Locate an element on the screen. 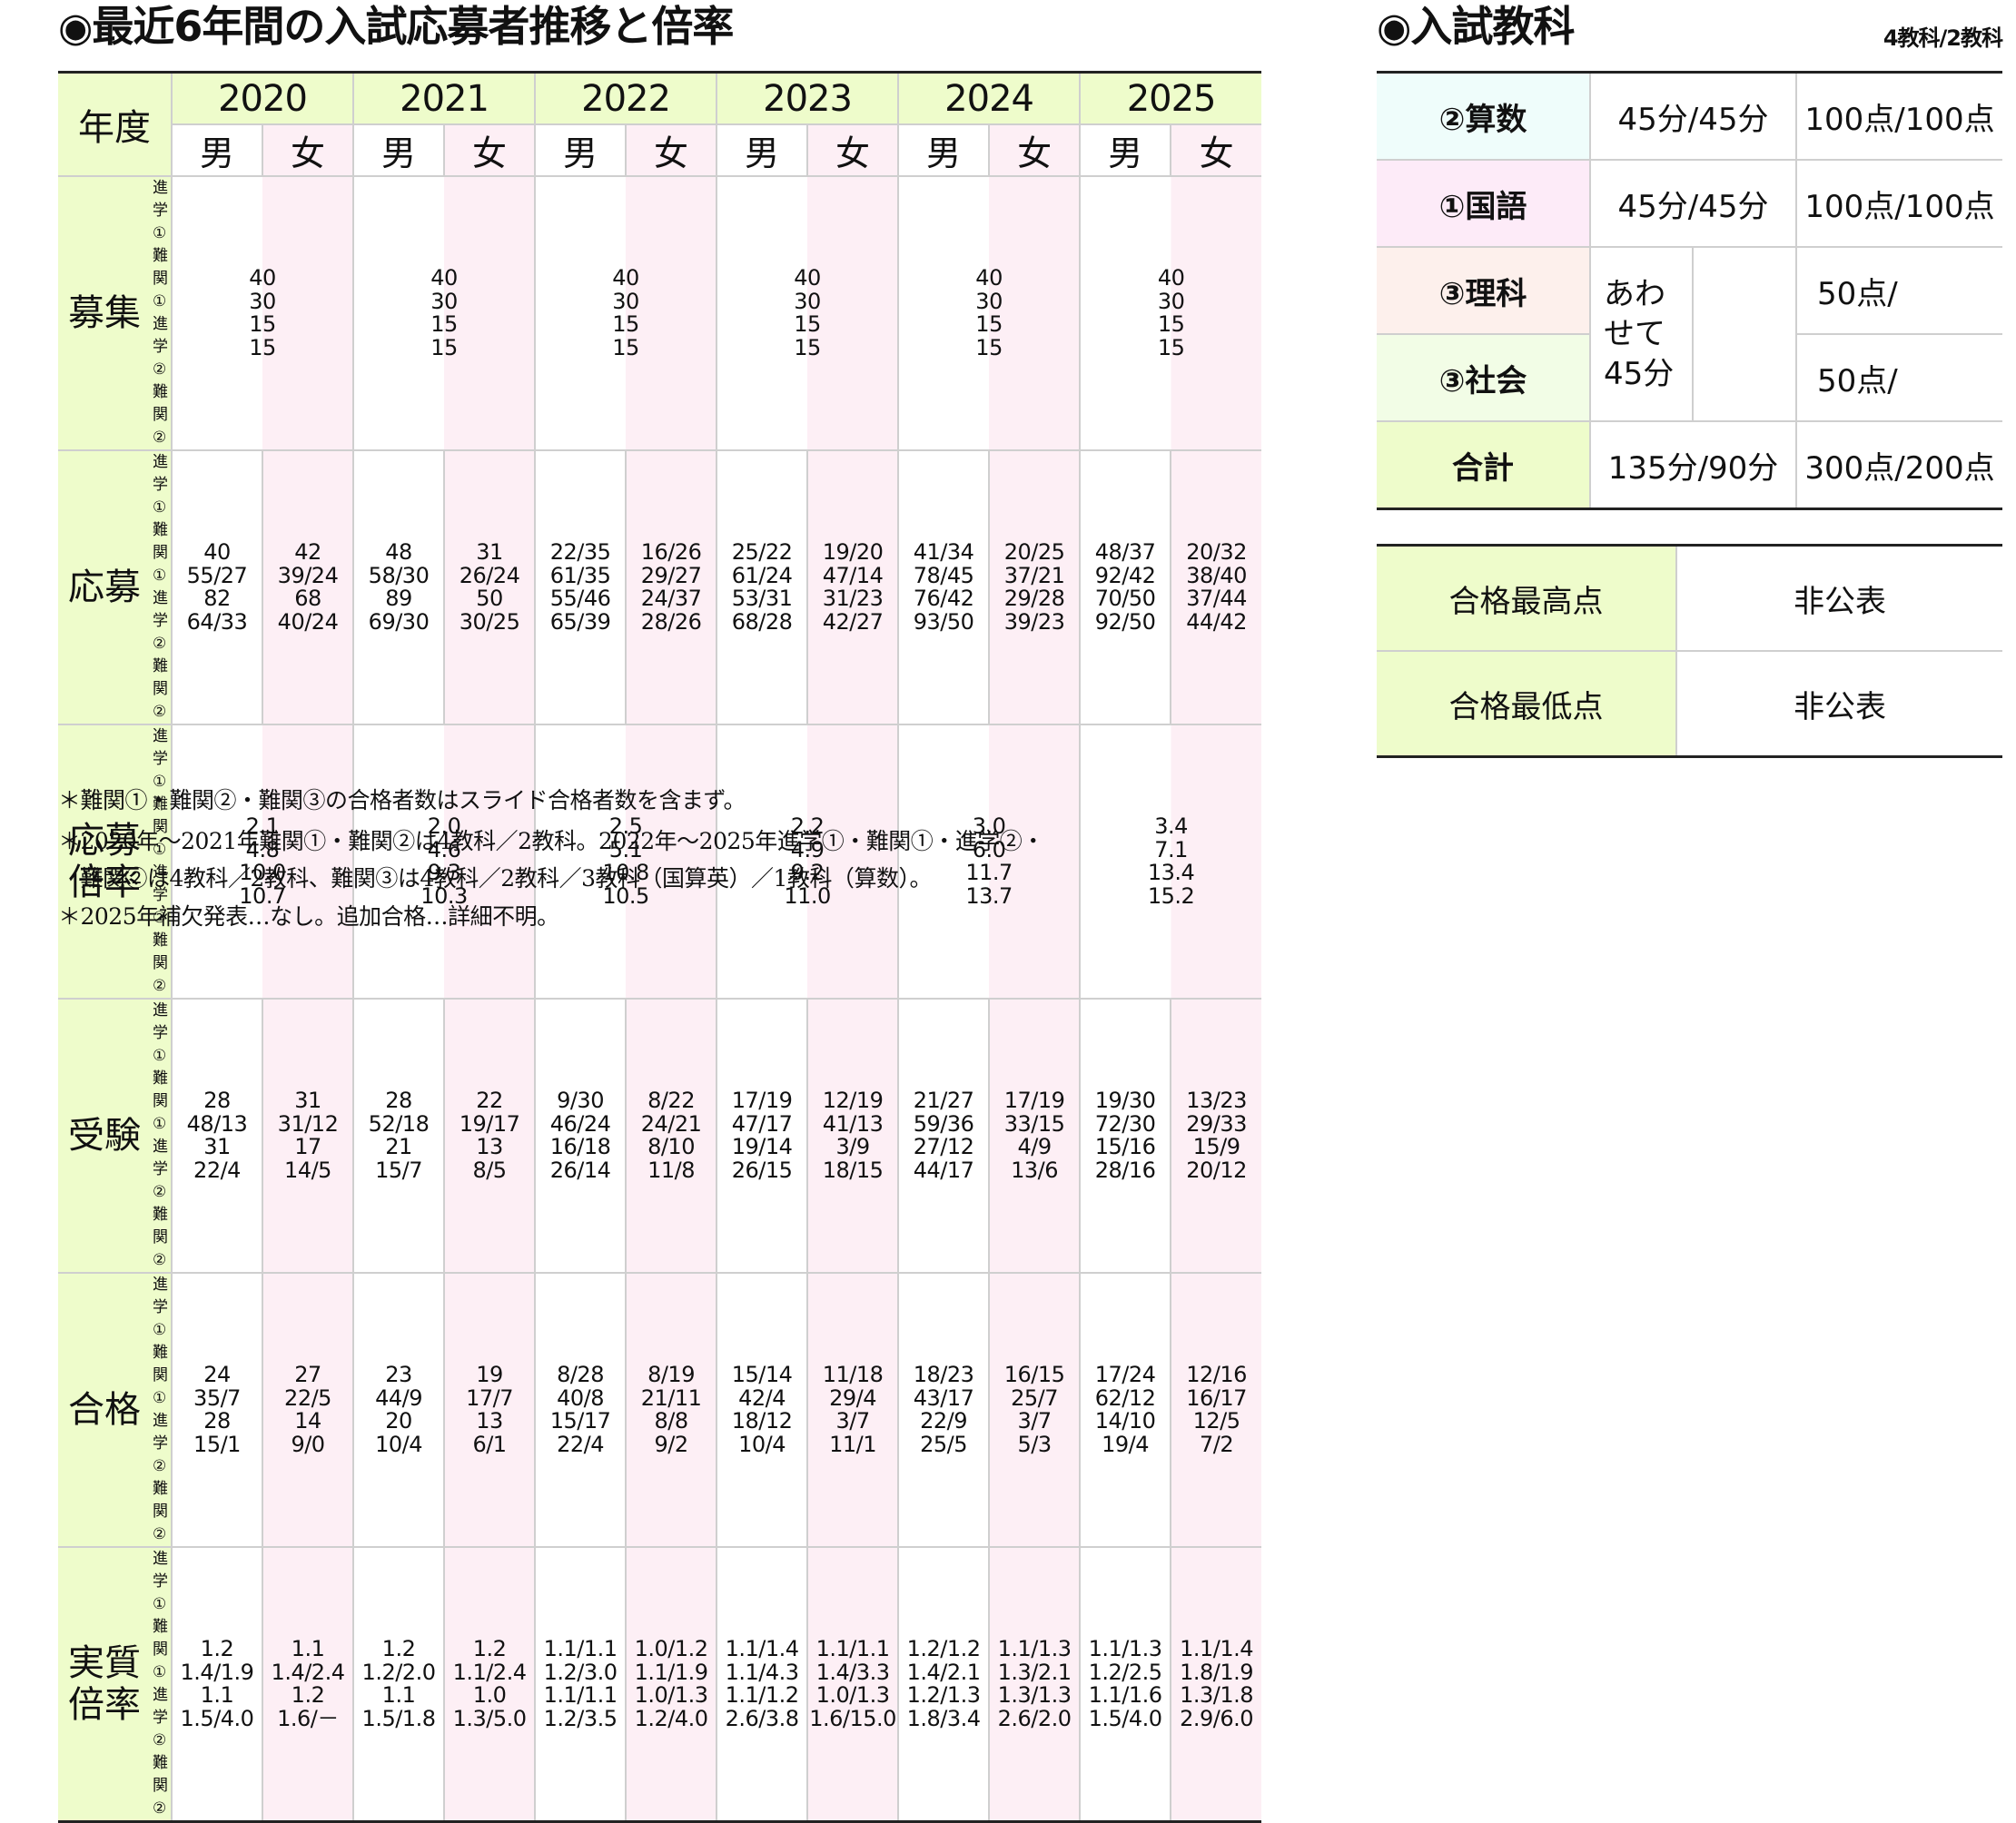  cell-value: 8/10 is located at coordinates (671, 1146).